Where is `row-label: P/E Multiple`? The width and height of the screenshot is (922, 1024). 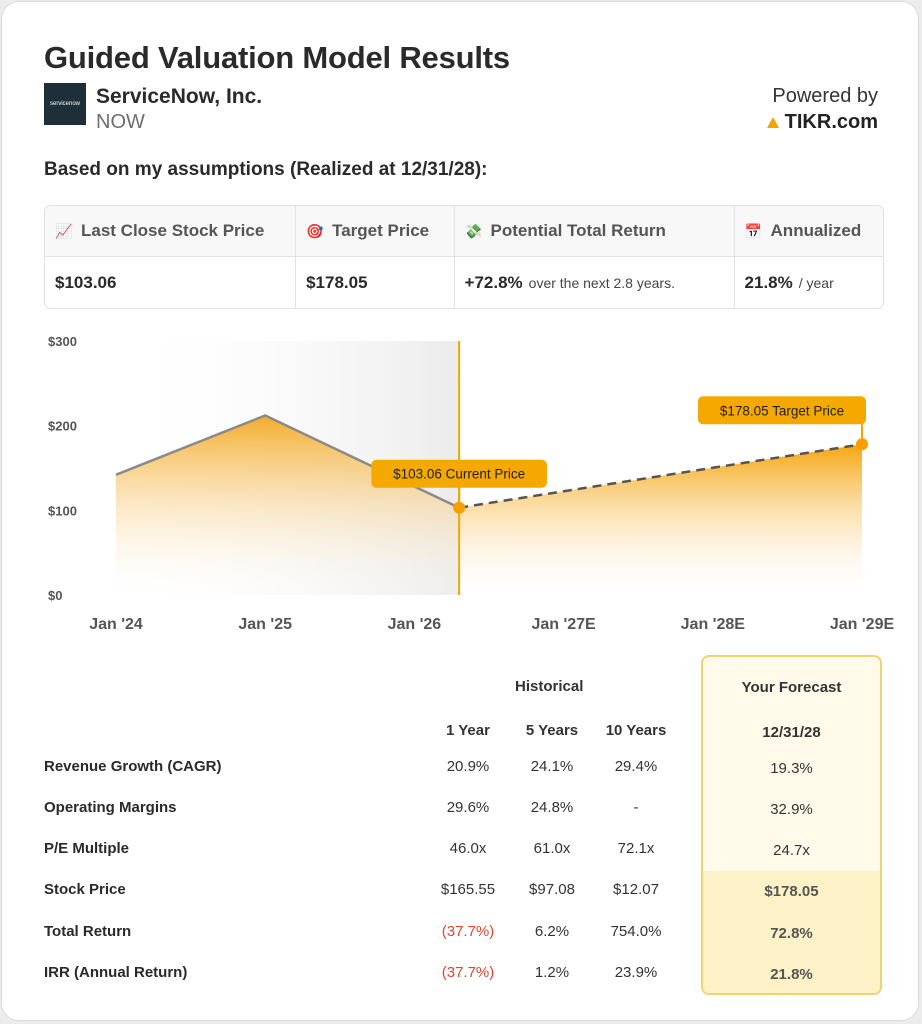
row-label: P/E Multiple is located at coordinates (87, 848).